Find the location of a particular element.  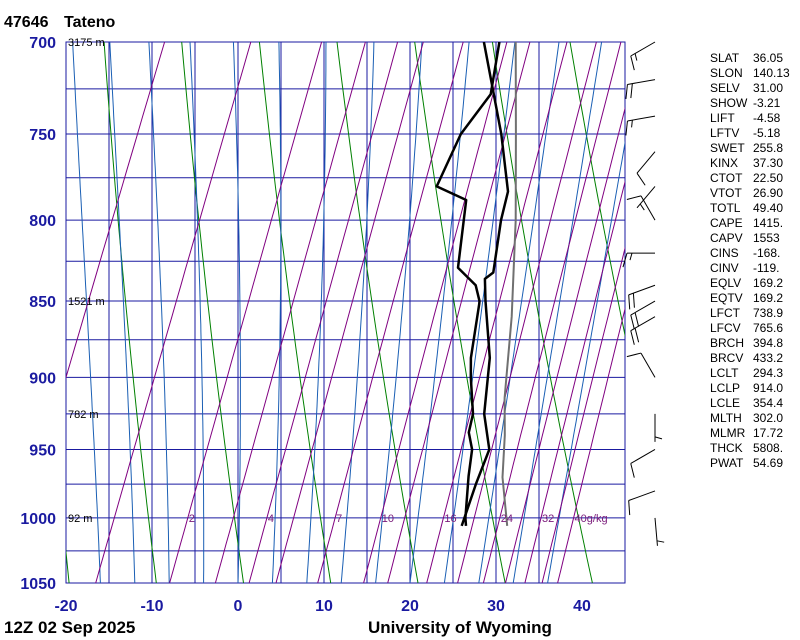

index-name: SELV is located at coordinates (725, 88).